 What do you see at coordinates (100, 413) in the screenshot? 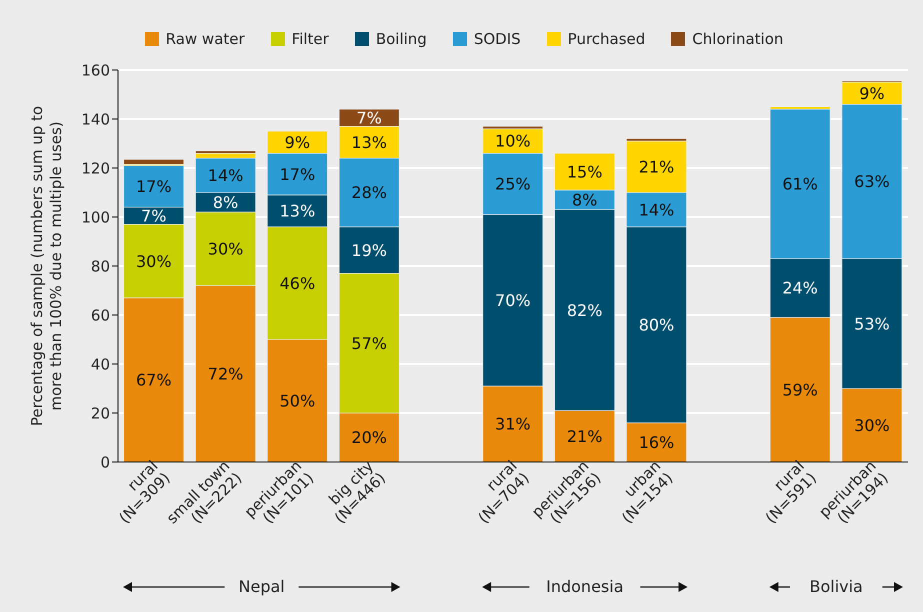
I see `y-tick-label: 20` at bounding box center [100, 413].